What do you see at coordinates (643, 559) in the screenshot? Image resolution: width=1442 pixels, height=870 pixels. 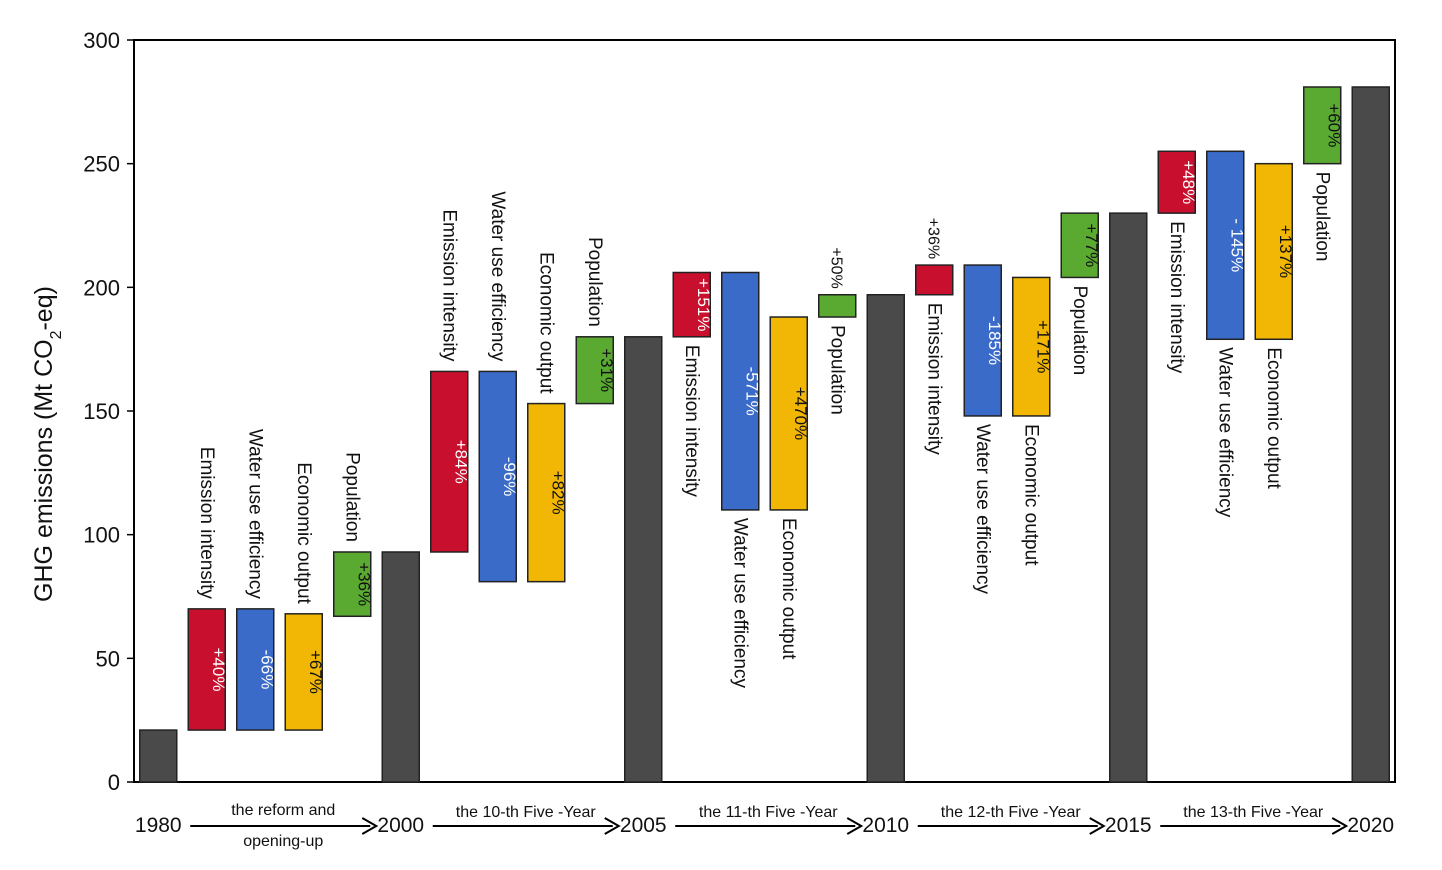 I see `total-bar-2005` at bounding box center [643, 559].